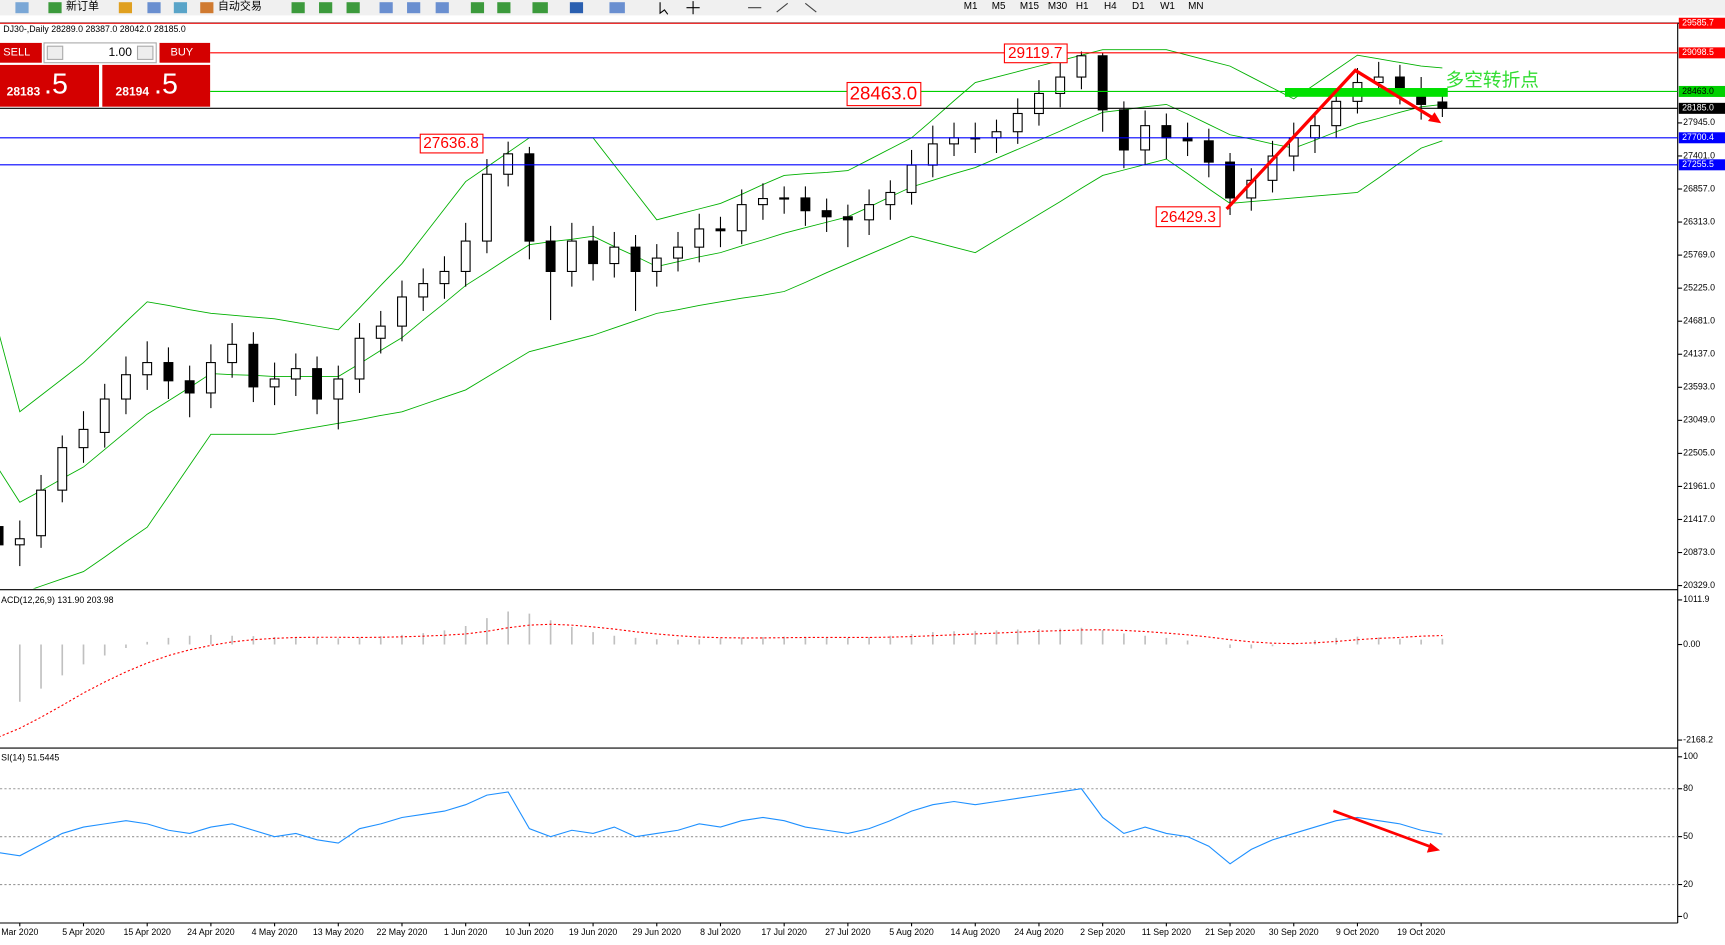 The image size is (1725, 945). Describe the element at coordinates (82, 6) in the screenshot. I see `new-order: 新订单` at that location.